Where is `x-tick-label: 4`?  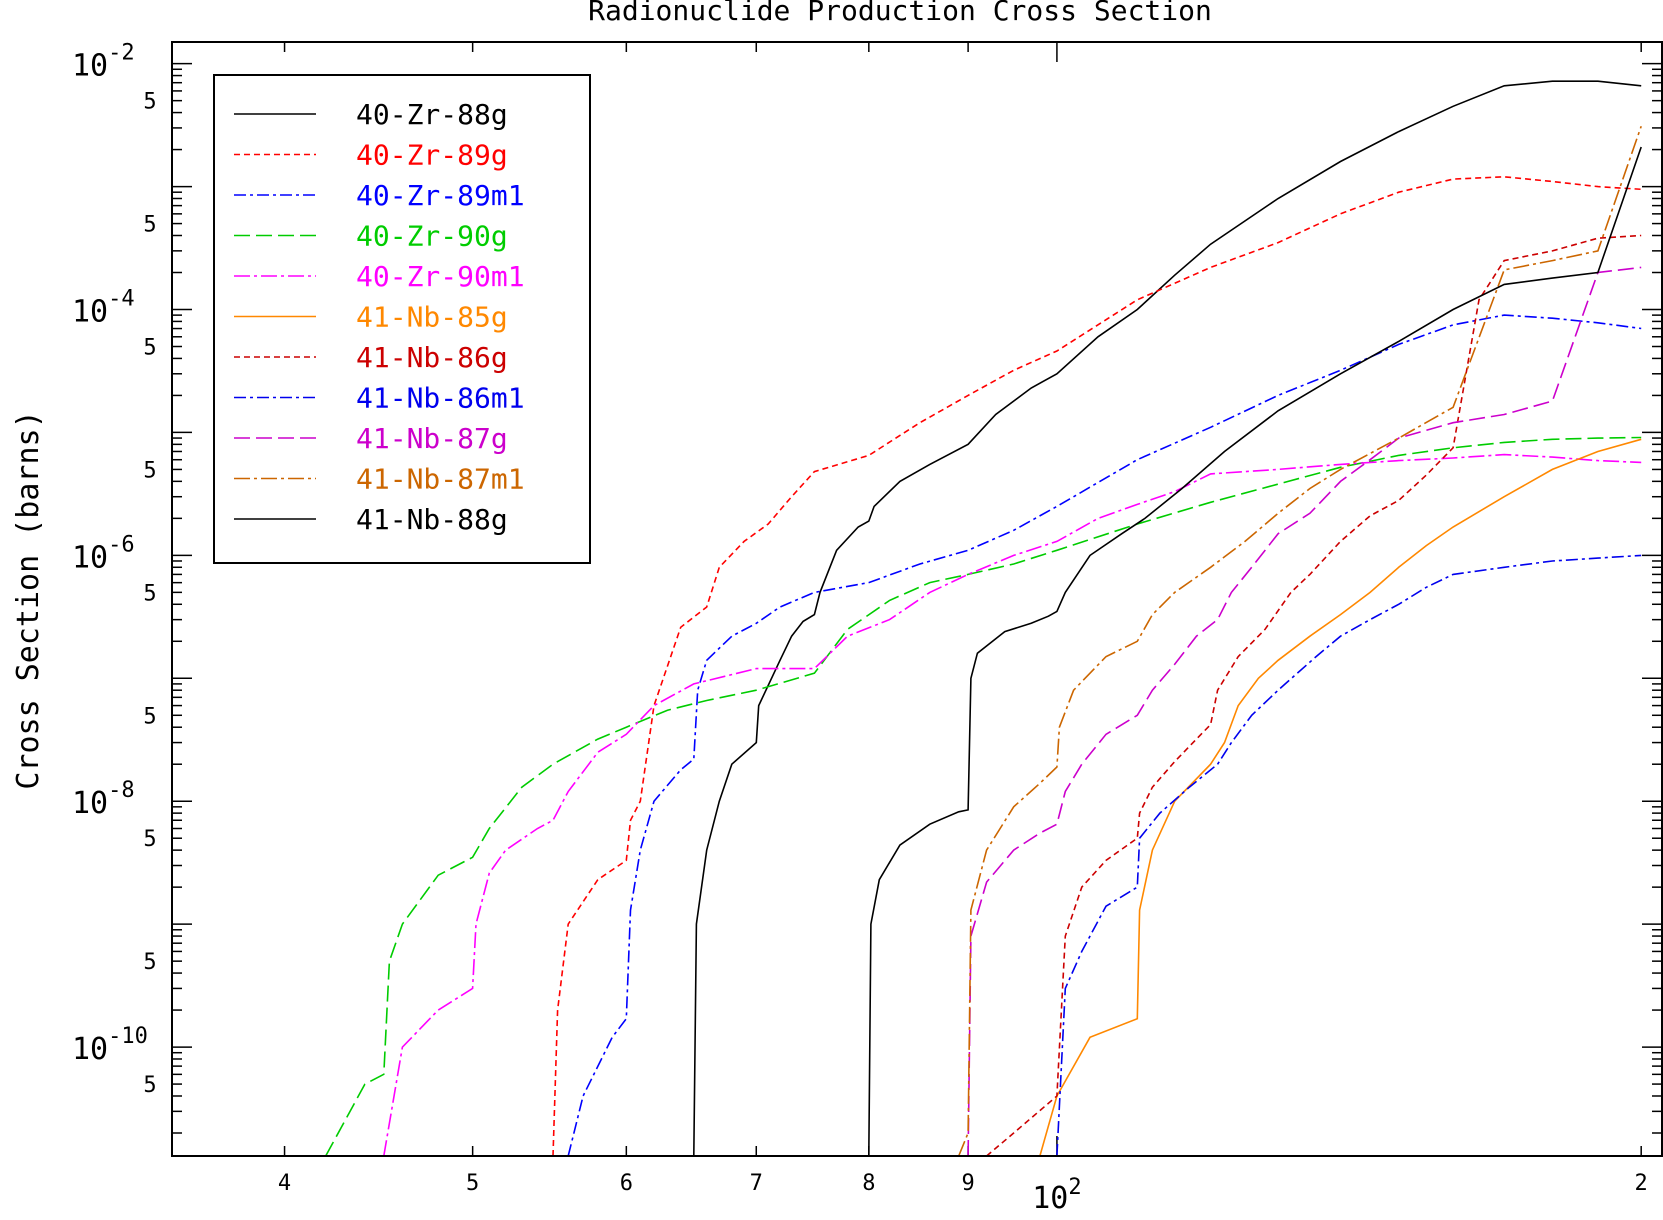 x-tick-label: 4 is located at coordinates (284, 1183).